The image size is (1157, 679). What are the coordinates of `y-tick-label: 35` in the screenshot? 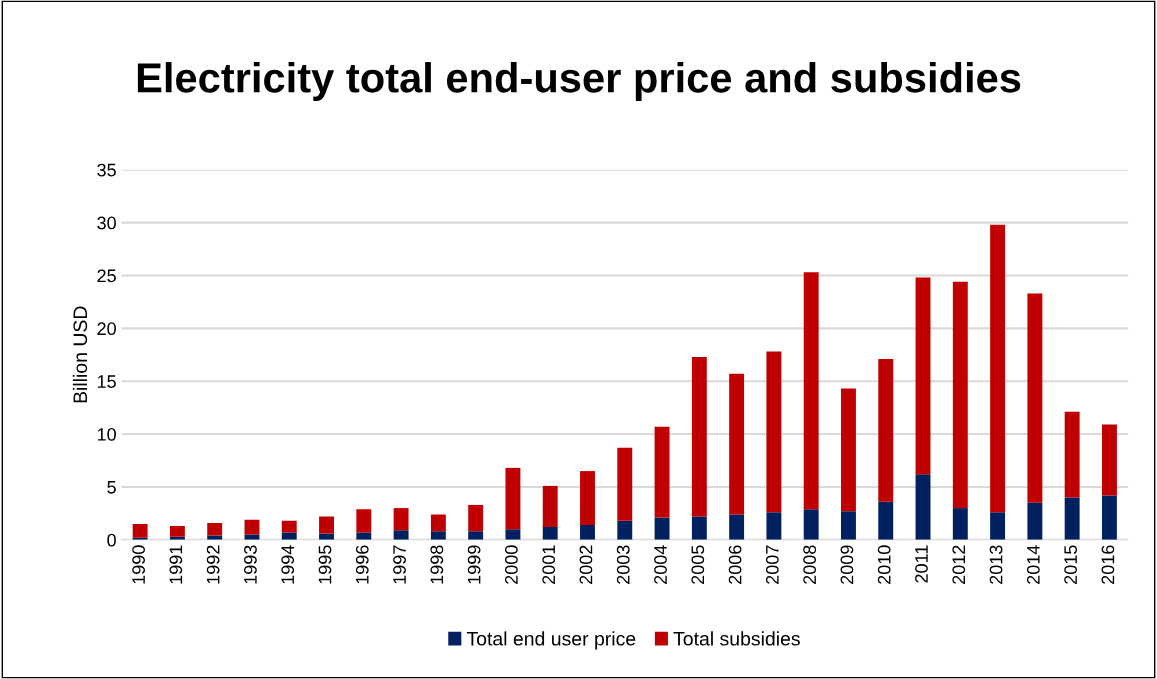 It's located at (106, 170).